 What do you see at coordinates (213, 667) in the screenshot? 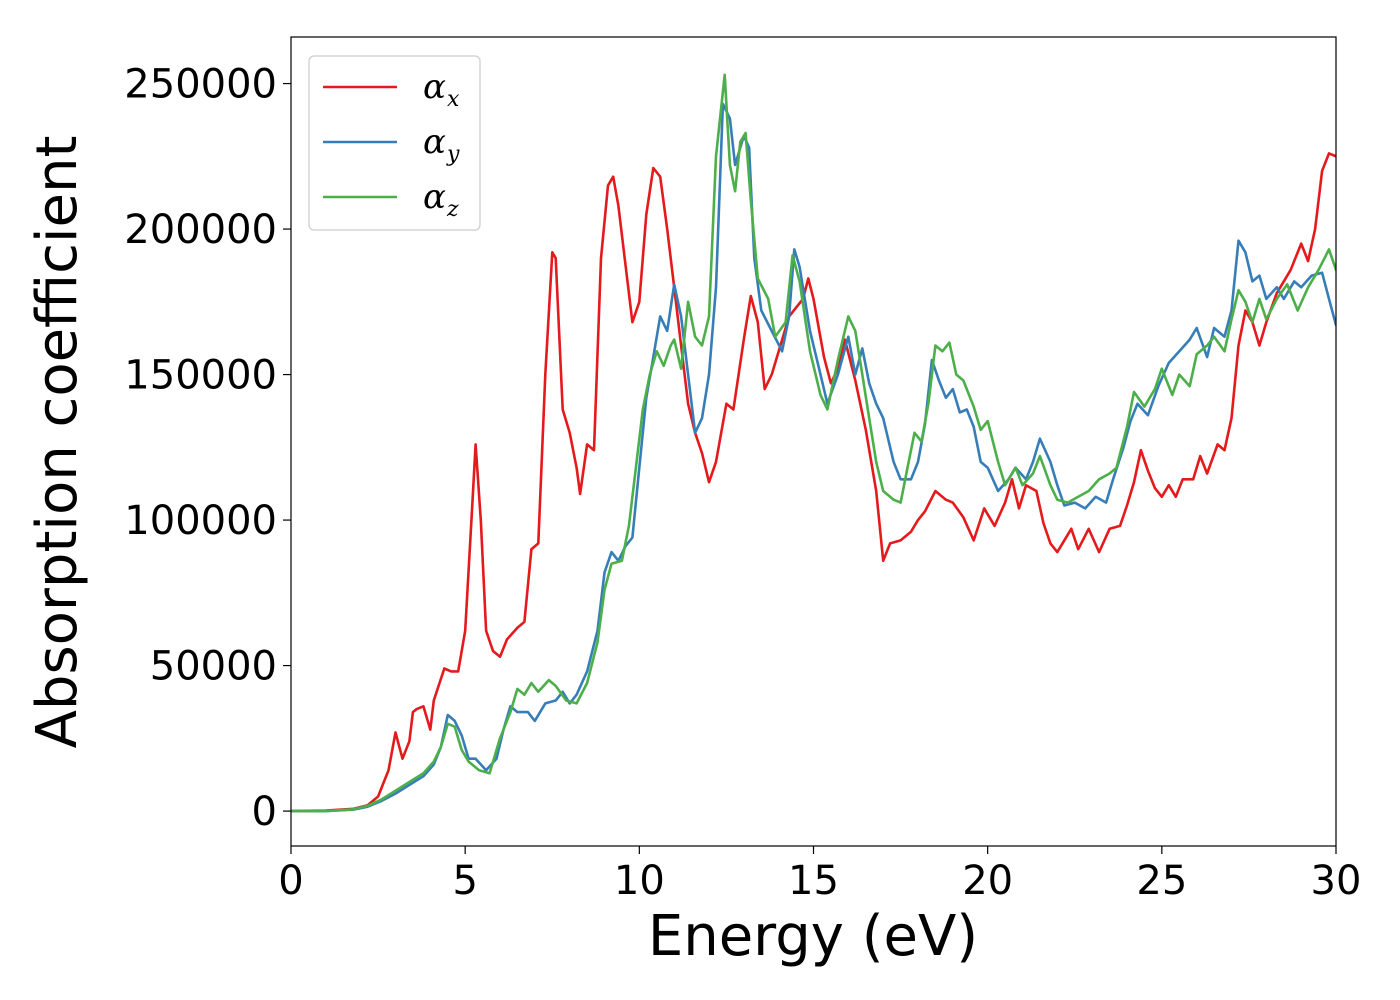
I see `y-tick-label: 50000` at bounding box center [213, 667].